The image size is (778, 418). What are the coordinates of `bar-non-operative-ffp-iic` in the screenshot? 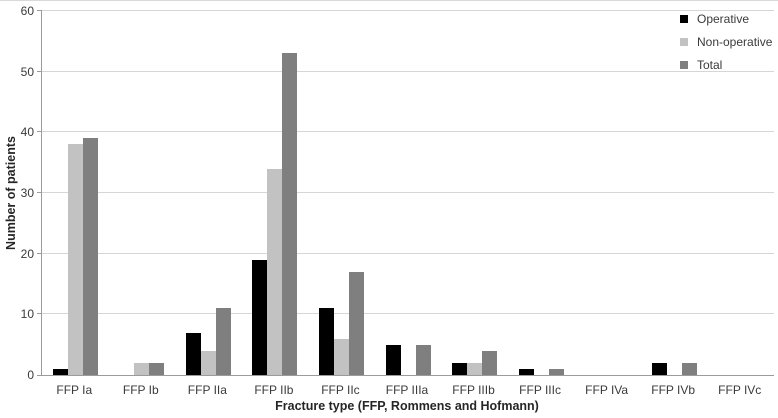 It's located at (341, 356).